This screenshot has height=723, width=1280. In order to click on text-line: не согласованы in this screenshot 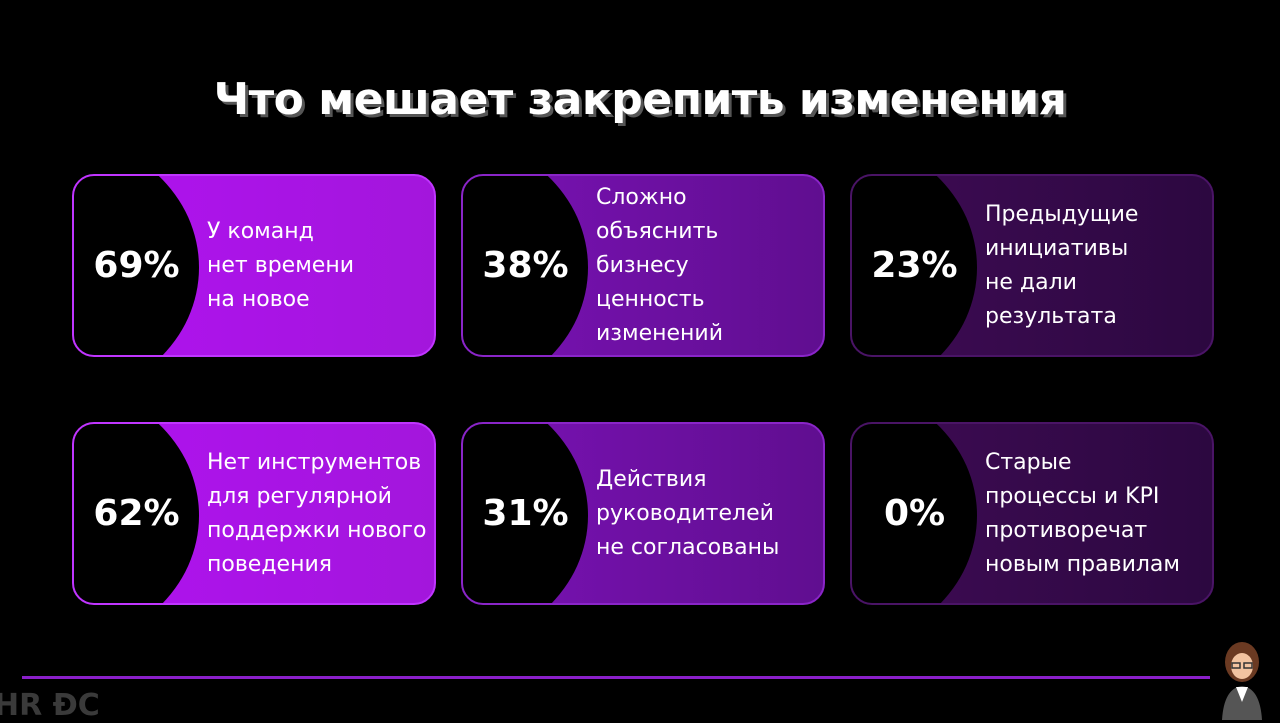, I will do `click(688, 547)`.